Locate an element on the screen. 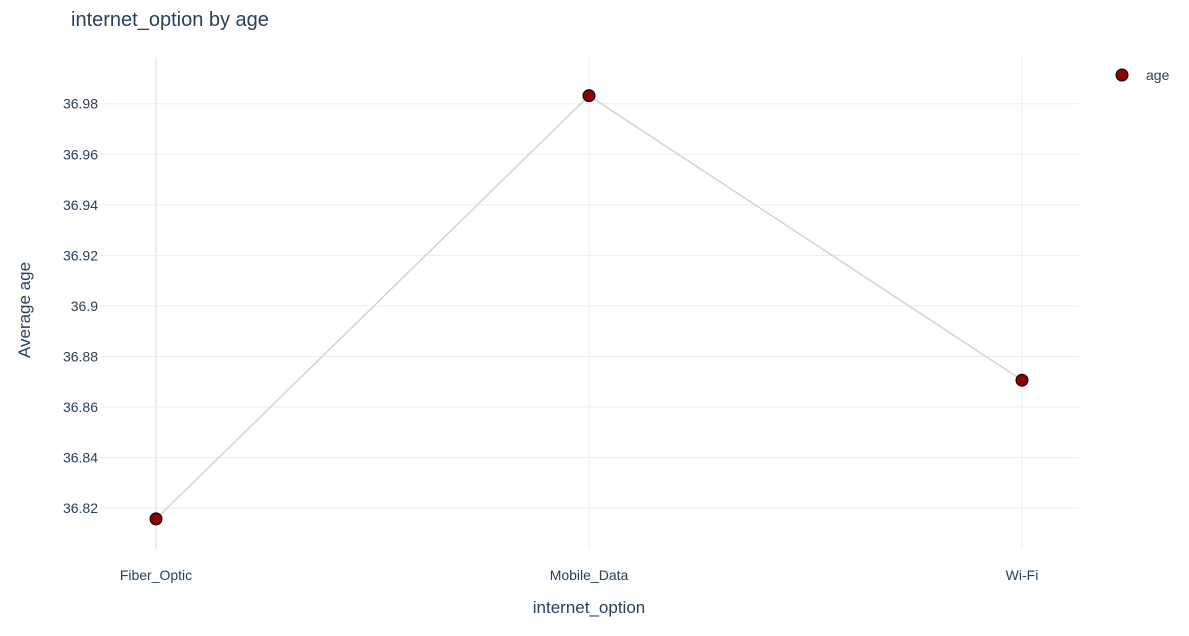  y-axis-title: Average age is located at coordinates (24, 310).